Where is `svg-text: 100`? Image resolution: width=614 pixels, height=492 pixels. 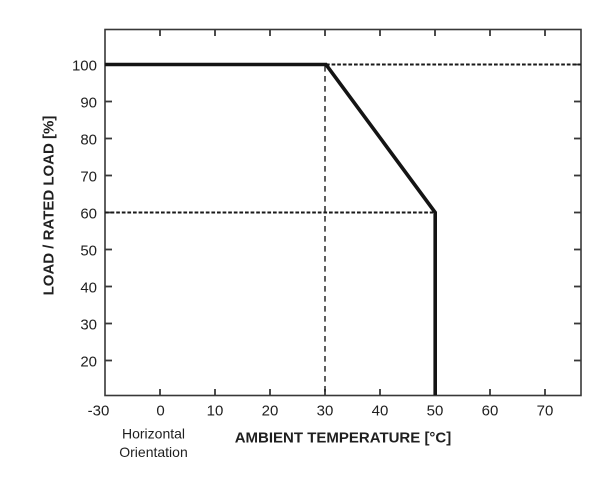 svg-text: 100 is located at coordinates (84, 66).